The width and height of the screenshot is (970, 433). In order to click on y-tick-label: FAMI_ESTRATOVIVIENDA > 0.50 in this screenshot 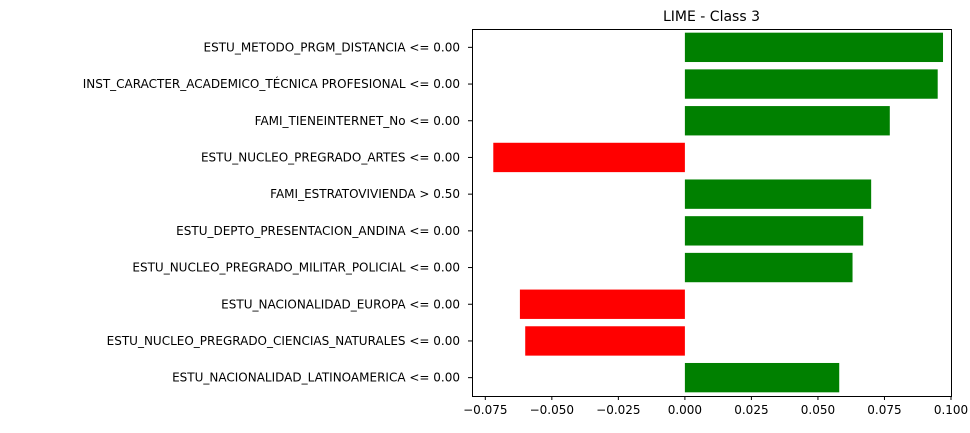, I will do `click(365, 194)`.